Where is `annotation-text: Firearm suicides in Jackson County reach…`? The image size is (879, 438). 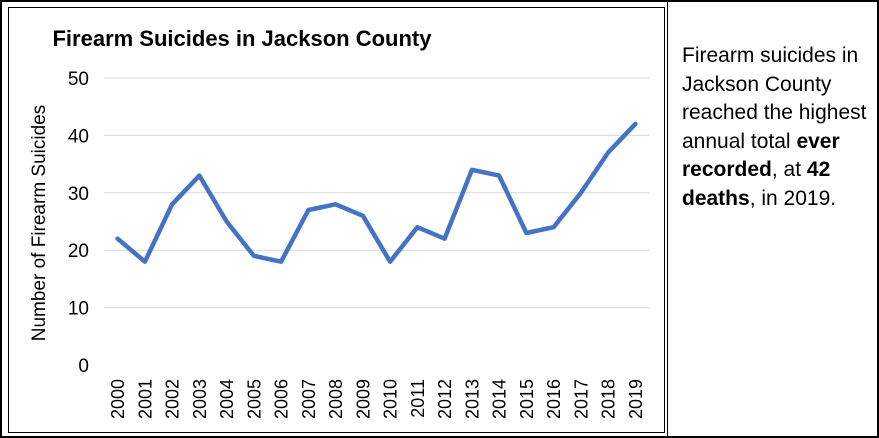 annotation-text: Firearm suicides in Jackson County reach… is located at coordinates (775, 127).